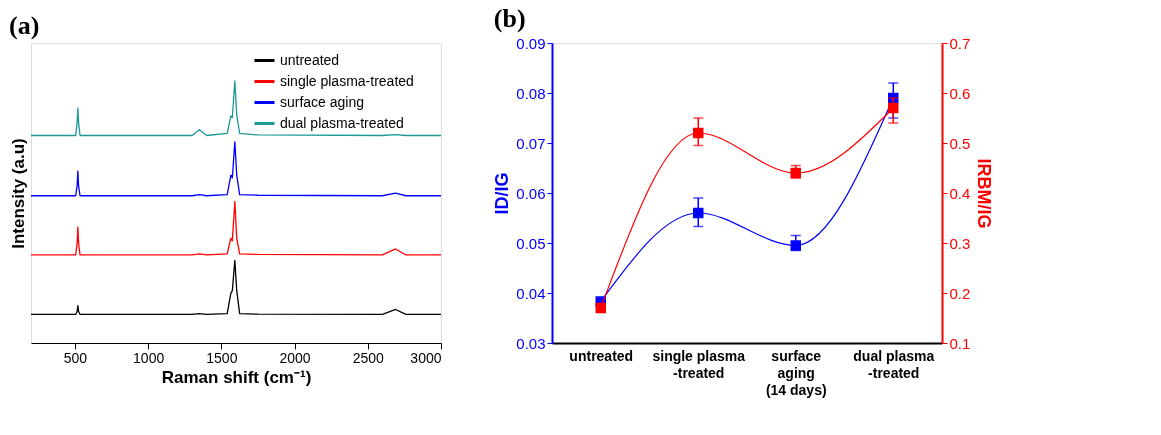 This screenshot has width=1161, height=435. Describe the element at coordinates (531, 343) in the screenshot. I see `y-tick-label: 0.03` at that location.